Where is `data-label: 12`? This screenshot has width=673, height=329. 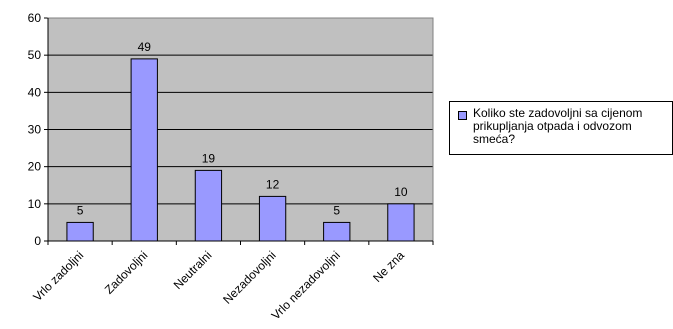 data-label: 12 is located at coordinates (273, 184).